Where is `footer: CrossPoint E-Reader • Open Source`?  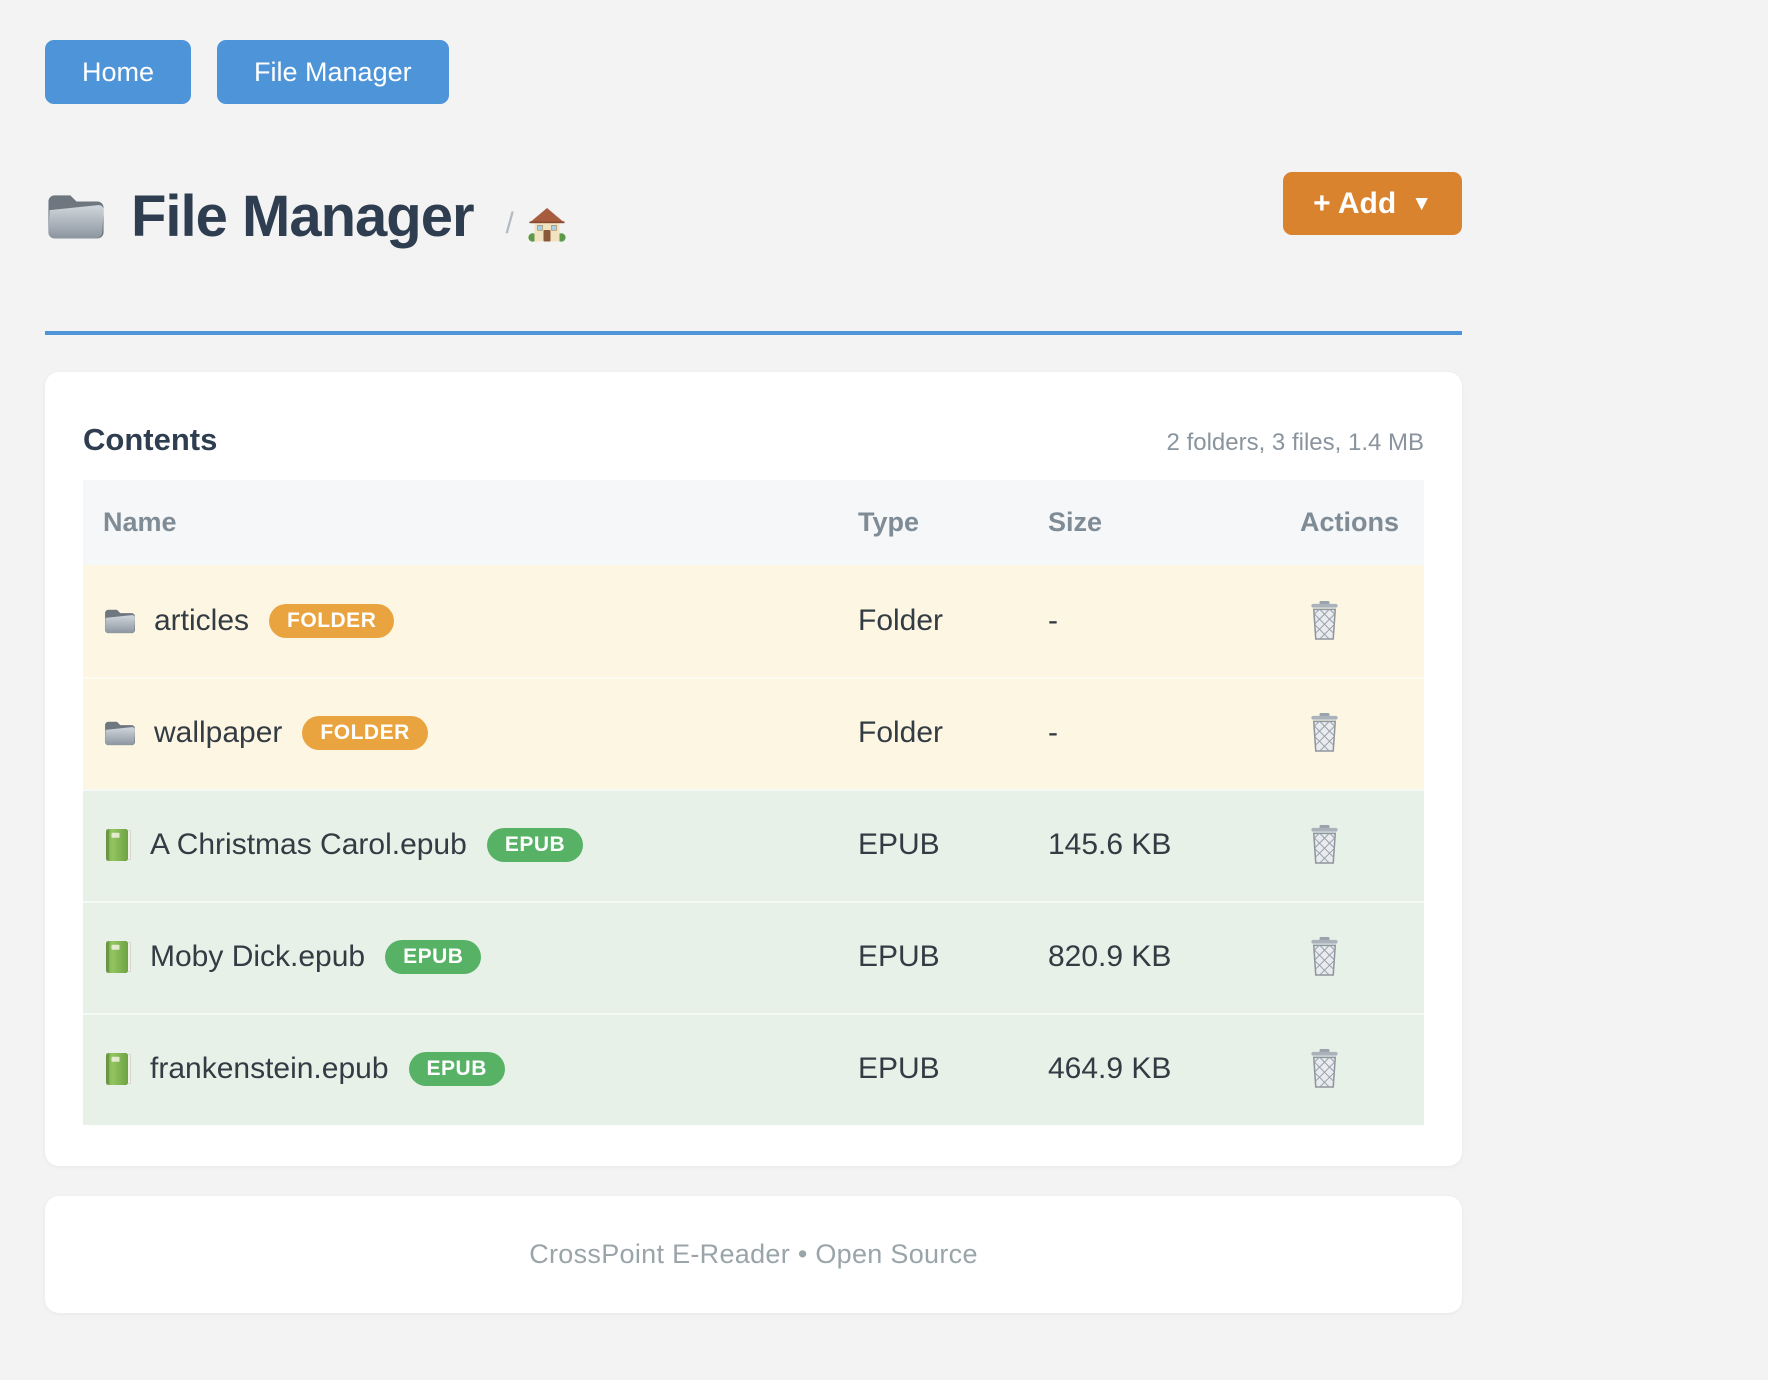 footer: CrossPoint E-Reader • Open Source is located at coordinates (753, 1254).